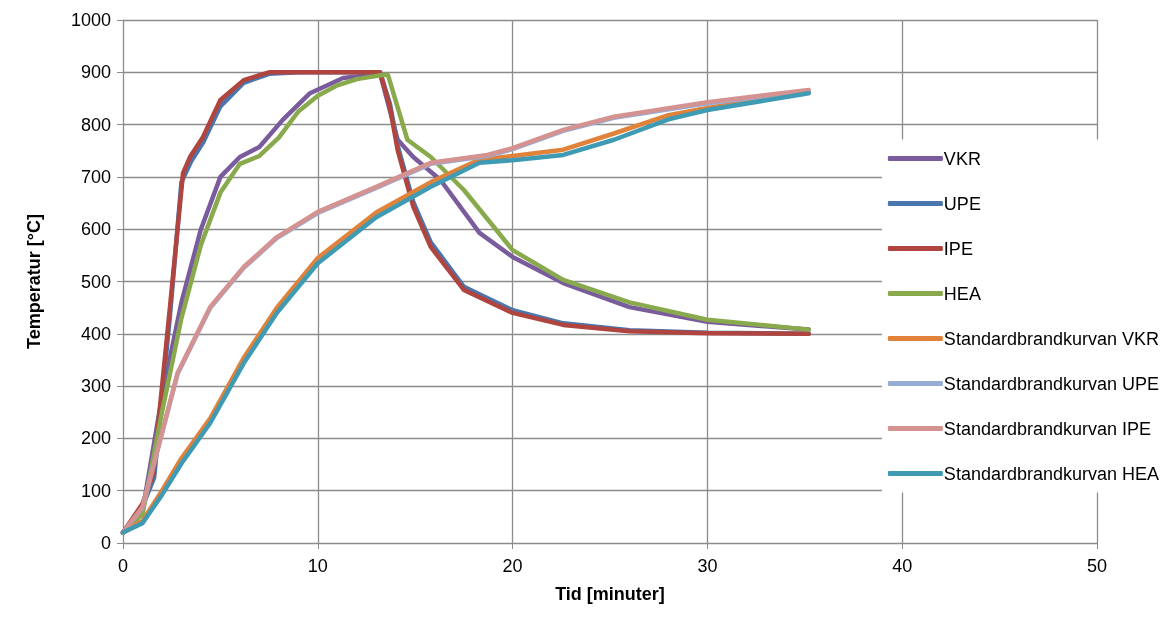  I want to click on y-tick-label: 800, so click(95, 124).